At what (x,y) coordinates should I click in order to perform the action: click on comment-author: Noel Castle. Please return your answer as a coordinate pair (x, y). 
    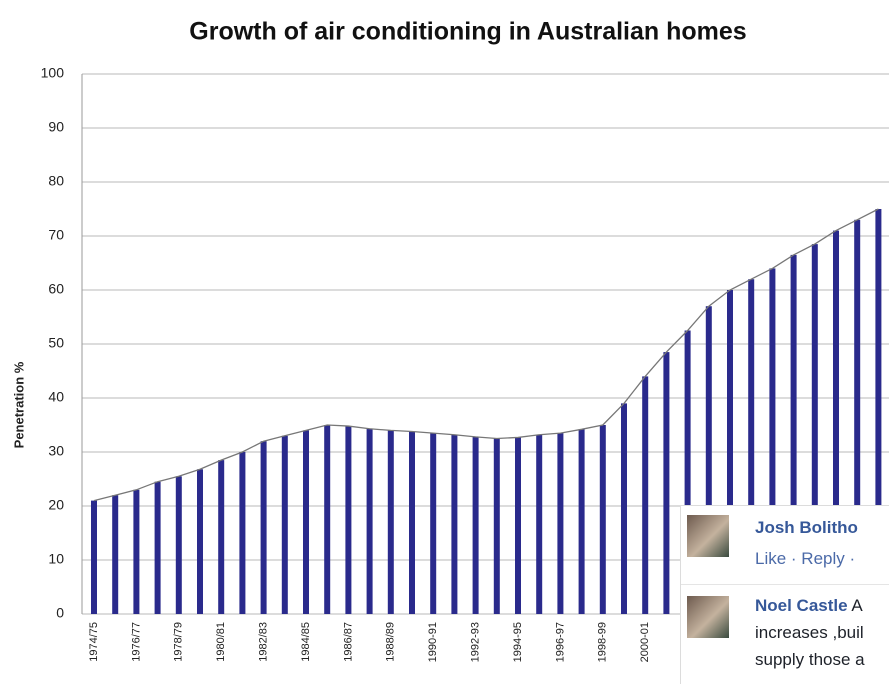
    Looking at the image, I should click on (801, 605).